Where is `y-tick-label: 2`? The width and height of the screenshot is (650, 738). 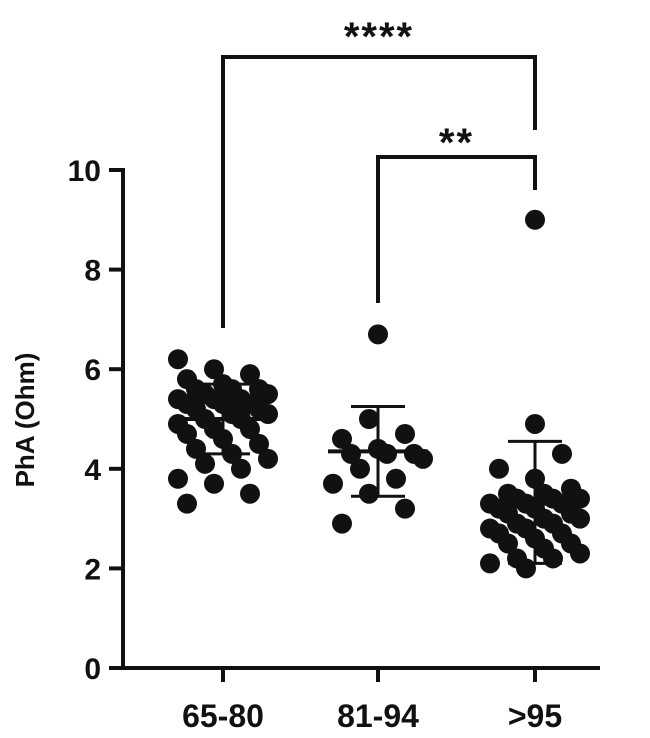 y-tick-label: 2 is located at coordinates (92, 569).